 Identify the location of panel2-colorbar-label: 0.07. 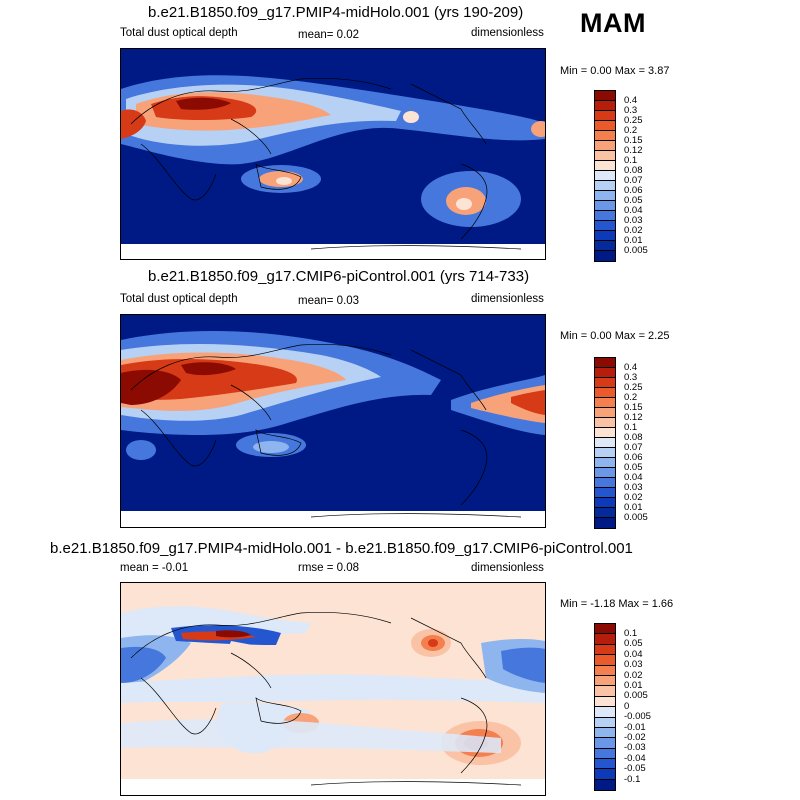
(633, 447).